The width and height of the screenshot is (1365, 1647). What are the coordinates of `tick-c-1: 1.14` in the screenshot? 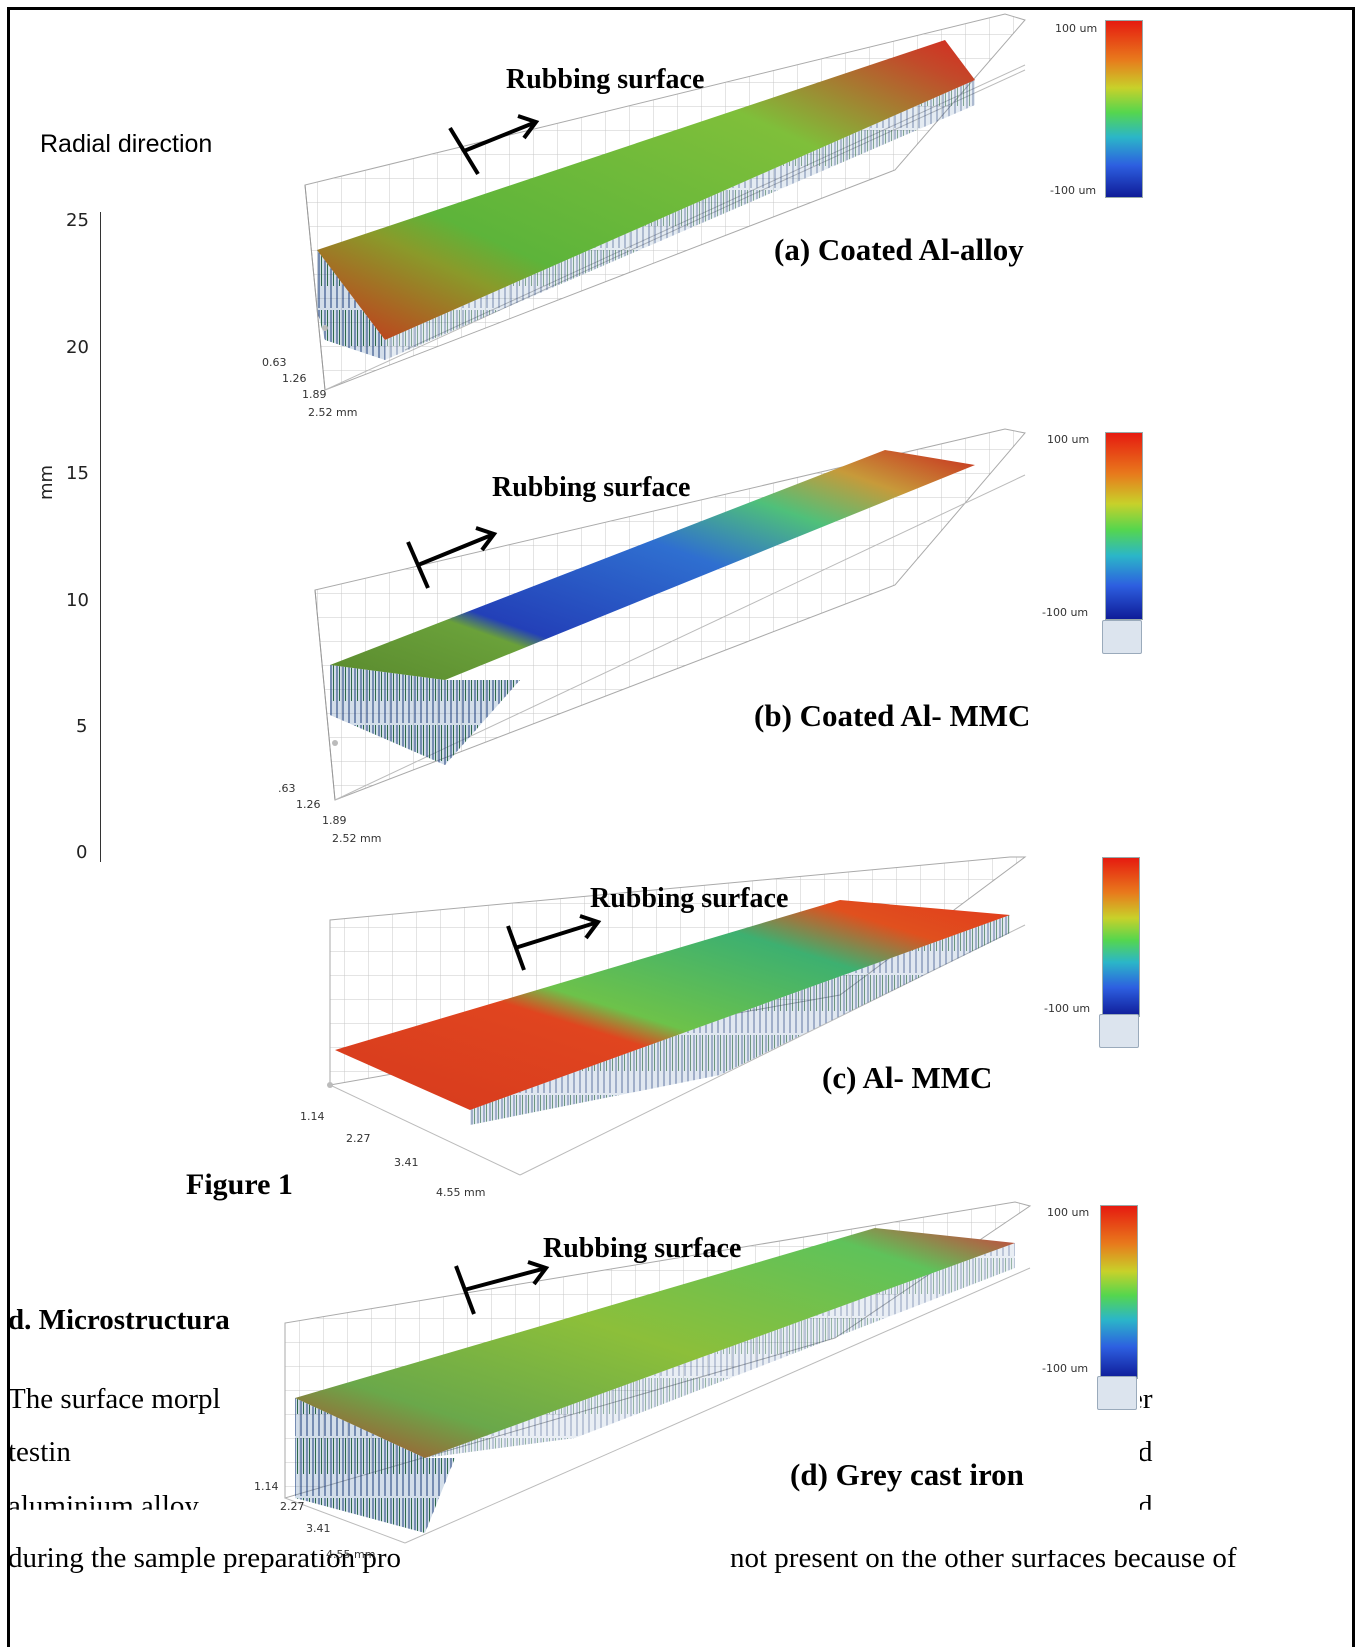 It's located at (312, 1116).